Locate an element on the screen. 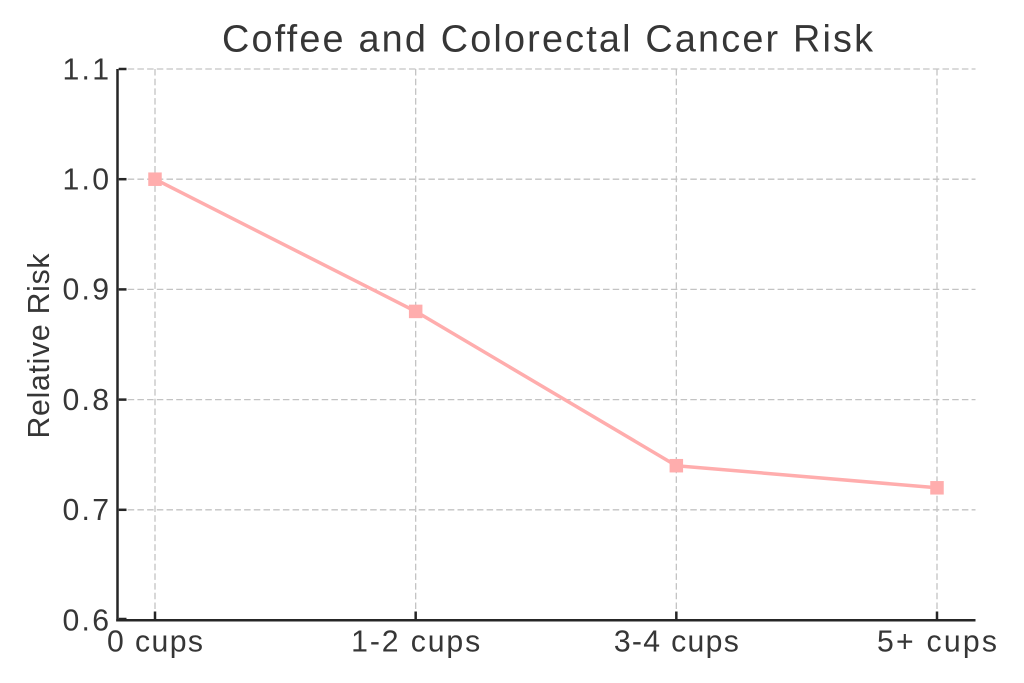  svg-text: 3-4 cups is located at coordinates (676, 641).